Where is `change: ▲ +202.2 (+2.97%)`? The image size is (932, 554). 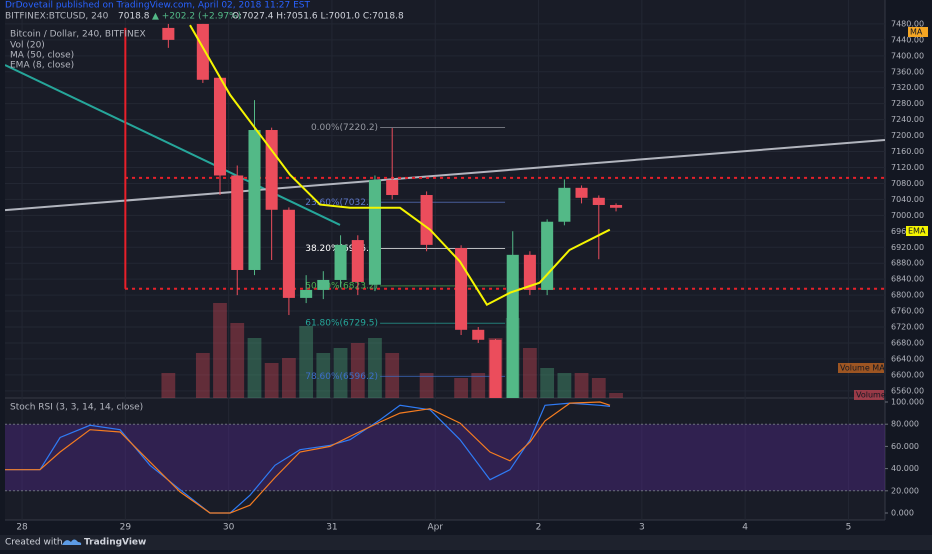
change: ▲ +202.2 (+2.97%) is located at coordinates (196, 17).